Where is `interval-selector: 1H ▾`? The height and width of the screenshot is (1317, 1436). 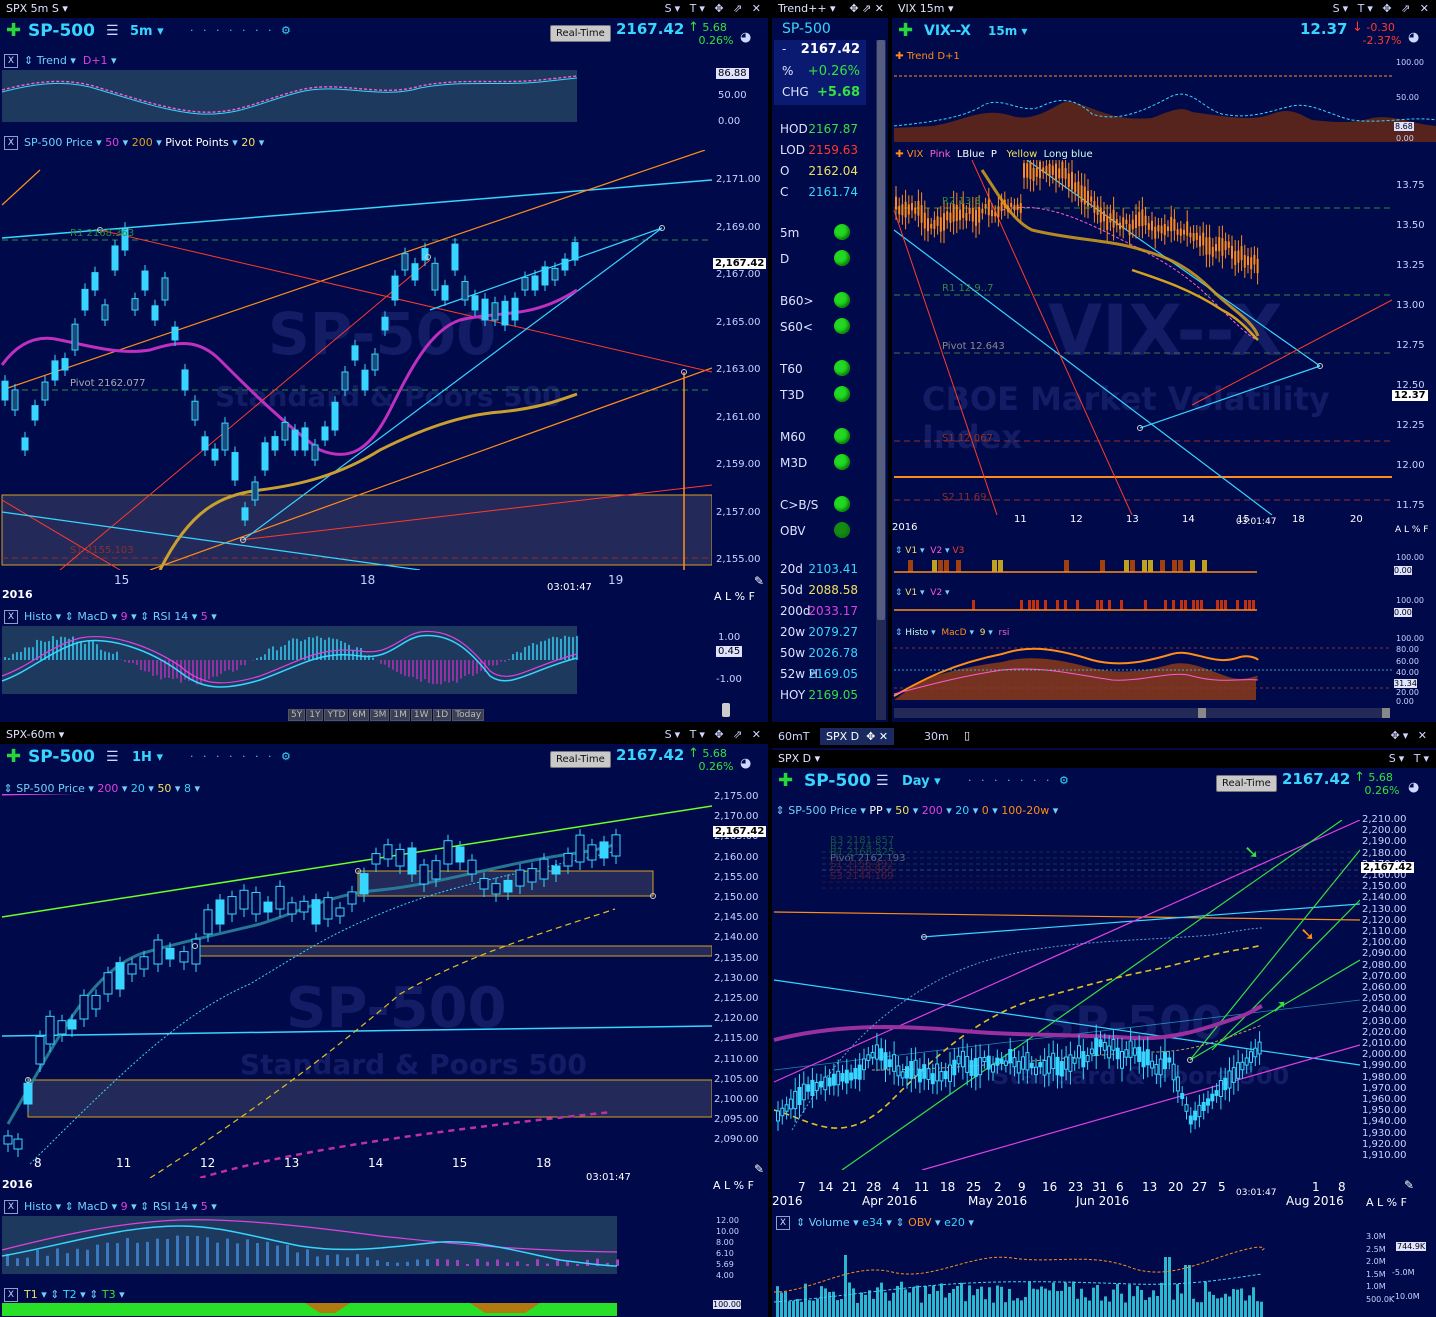 interval-selector: 1H ▾ is located at coordinates (147, 757).